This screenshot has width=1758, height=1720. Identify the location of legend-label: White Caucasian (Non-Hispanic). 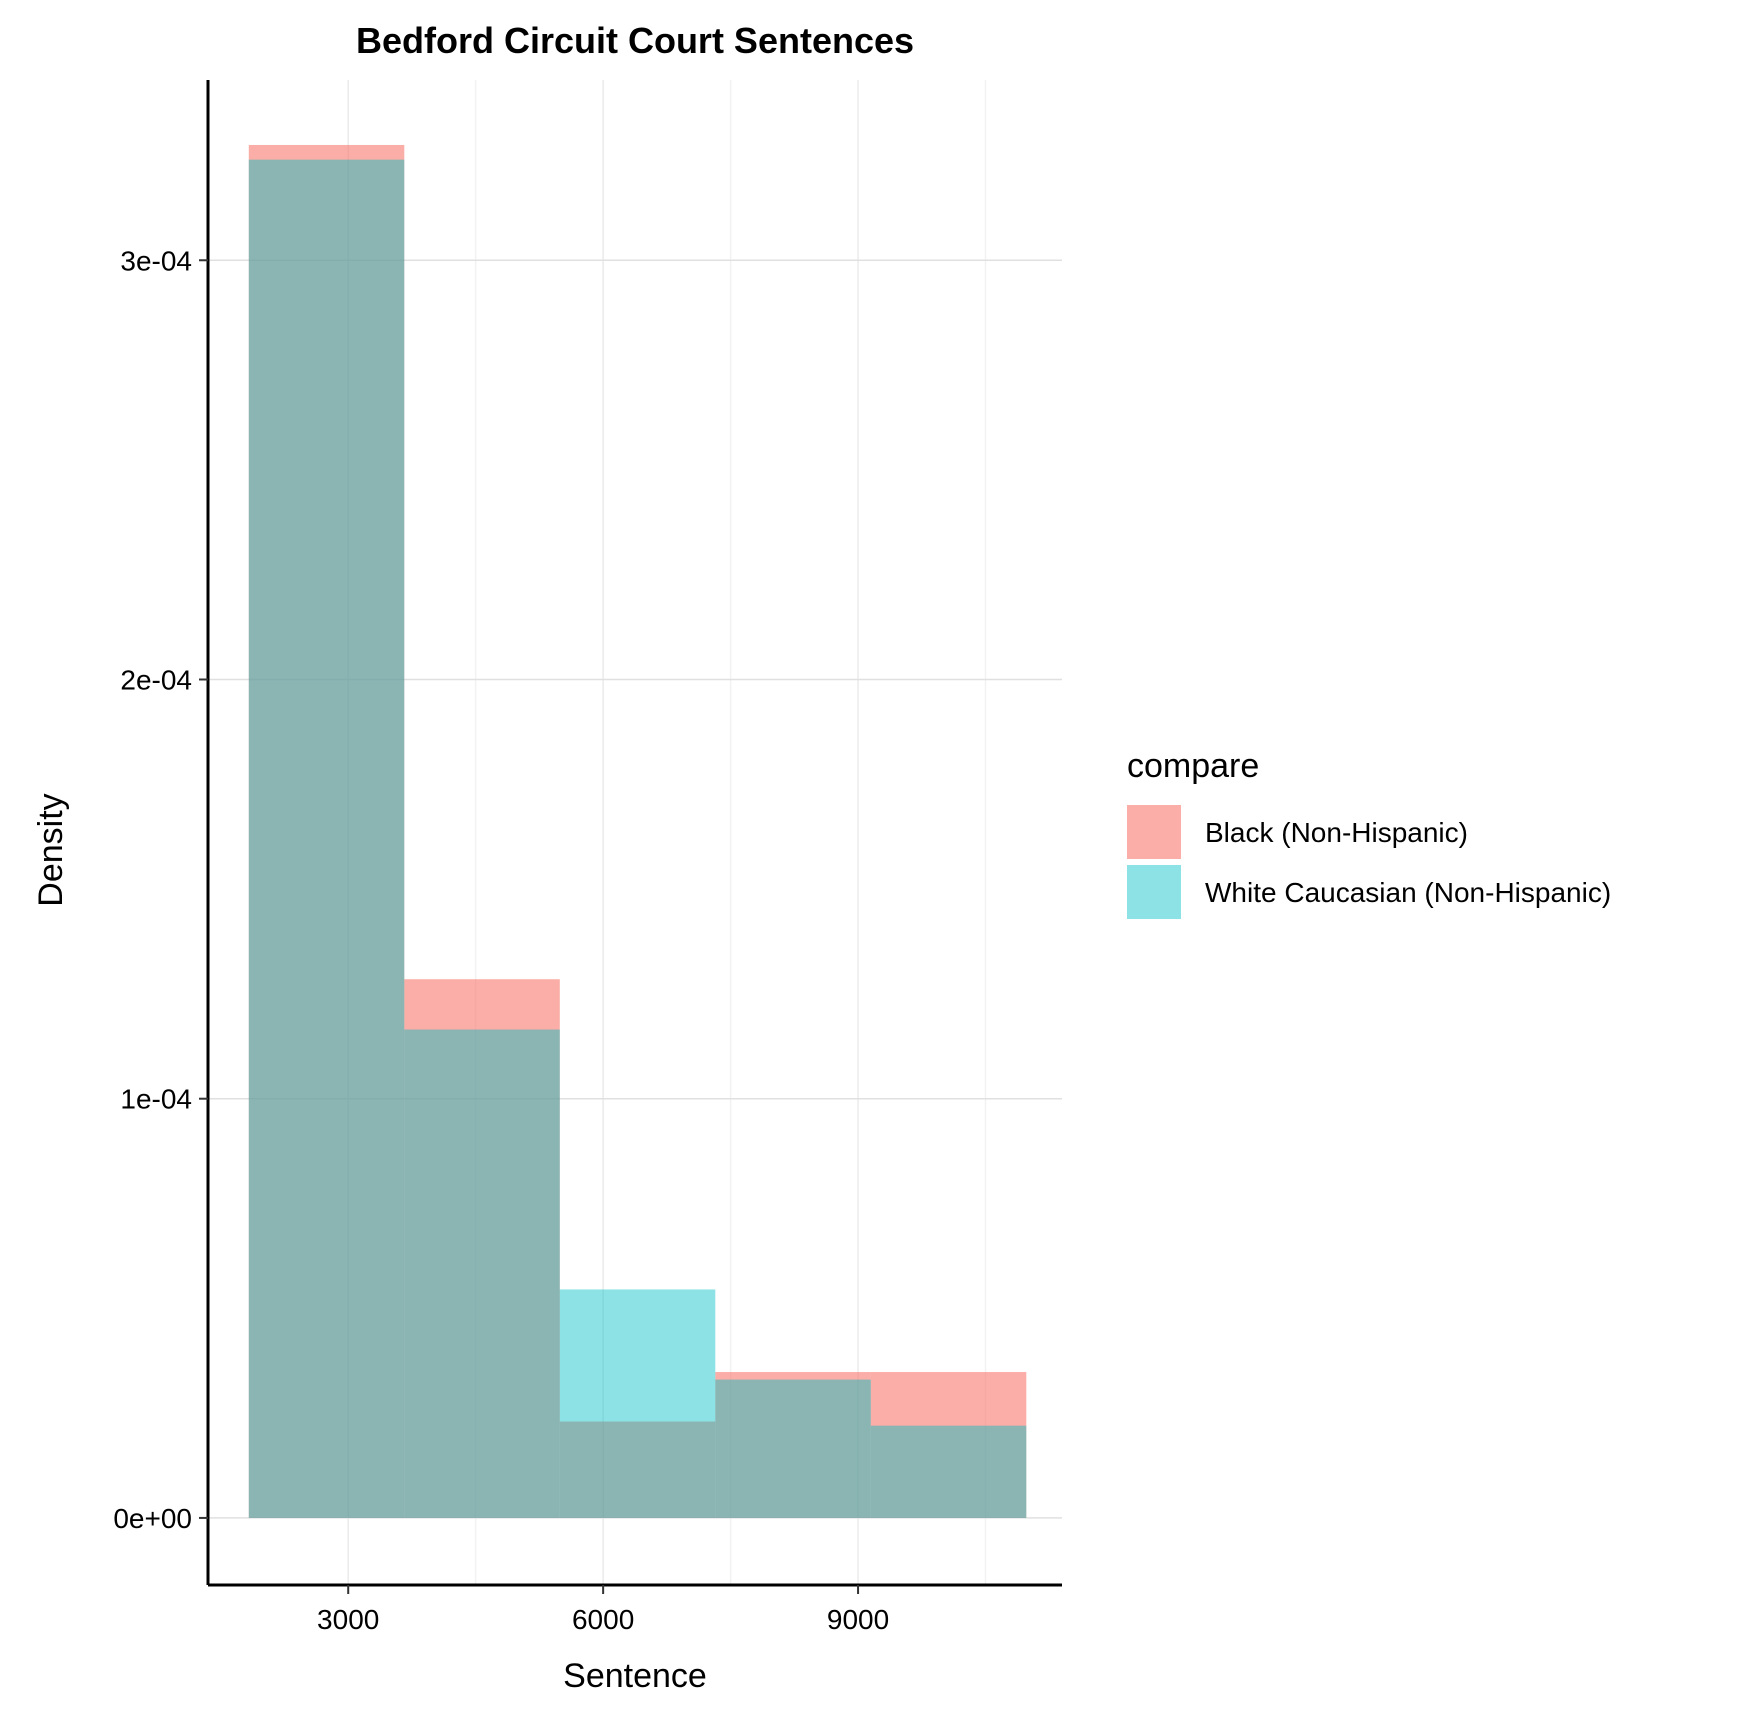
(1408, 892).